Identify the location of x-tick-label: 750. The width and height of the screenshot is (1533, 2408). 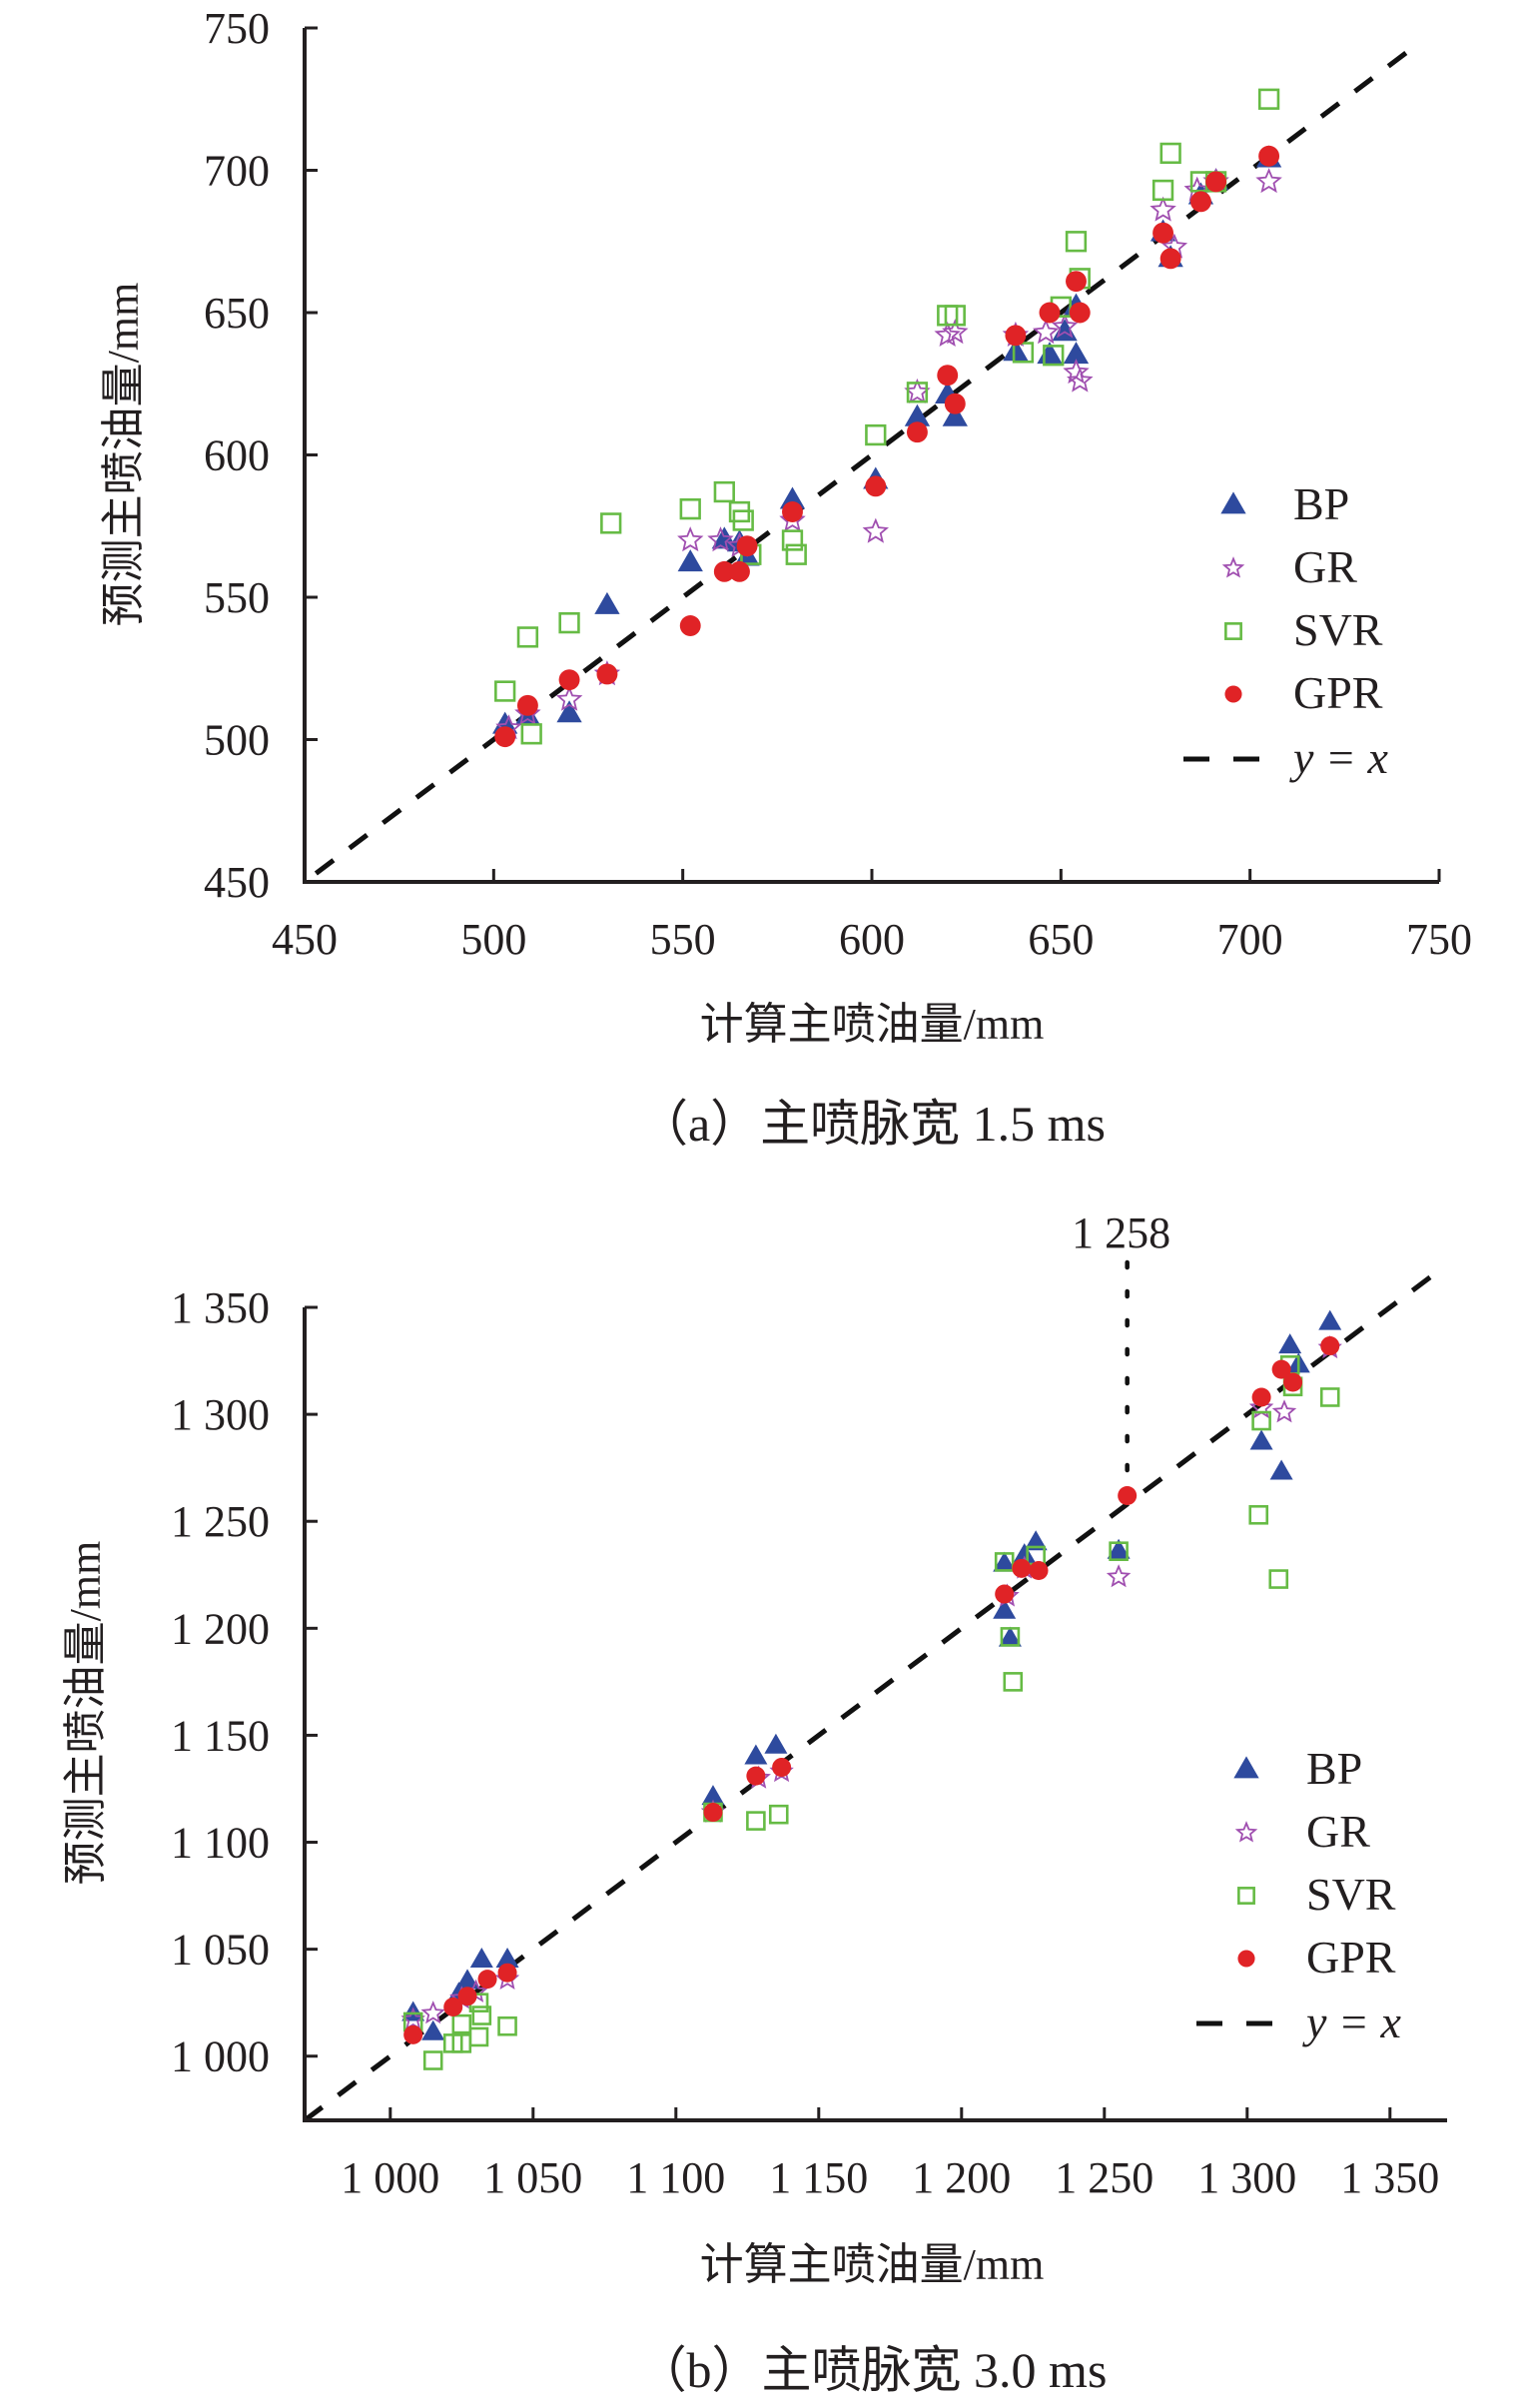
(1439, 939).